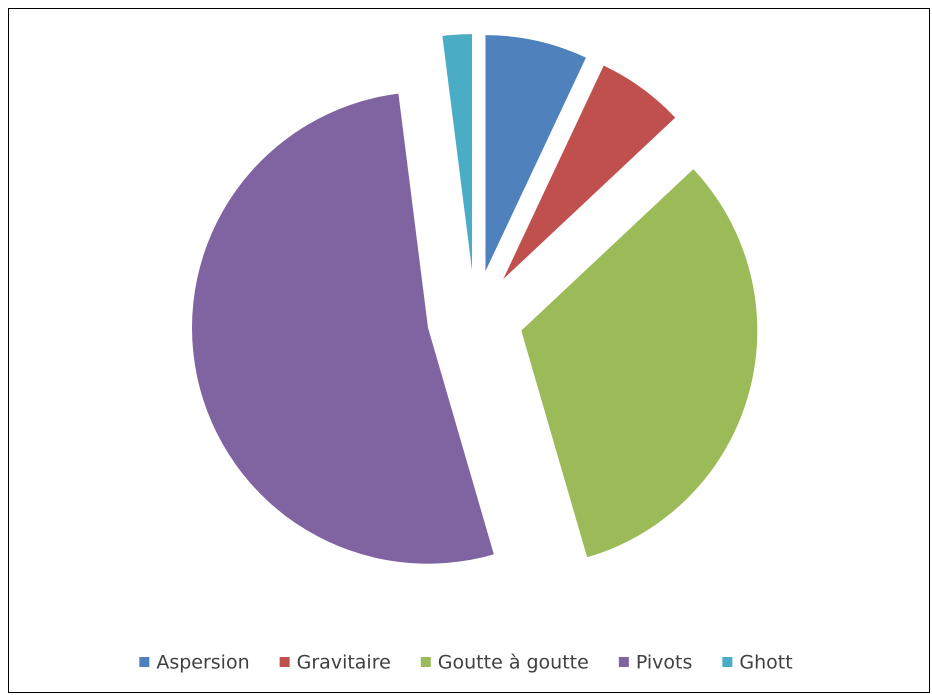 Image resolution: width=932 pixels, height=695 pixels. Describe the element at coordinates (202, 663) in the screenshot. I see `legend-label: Aspersion` at that location.